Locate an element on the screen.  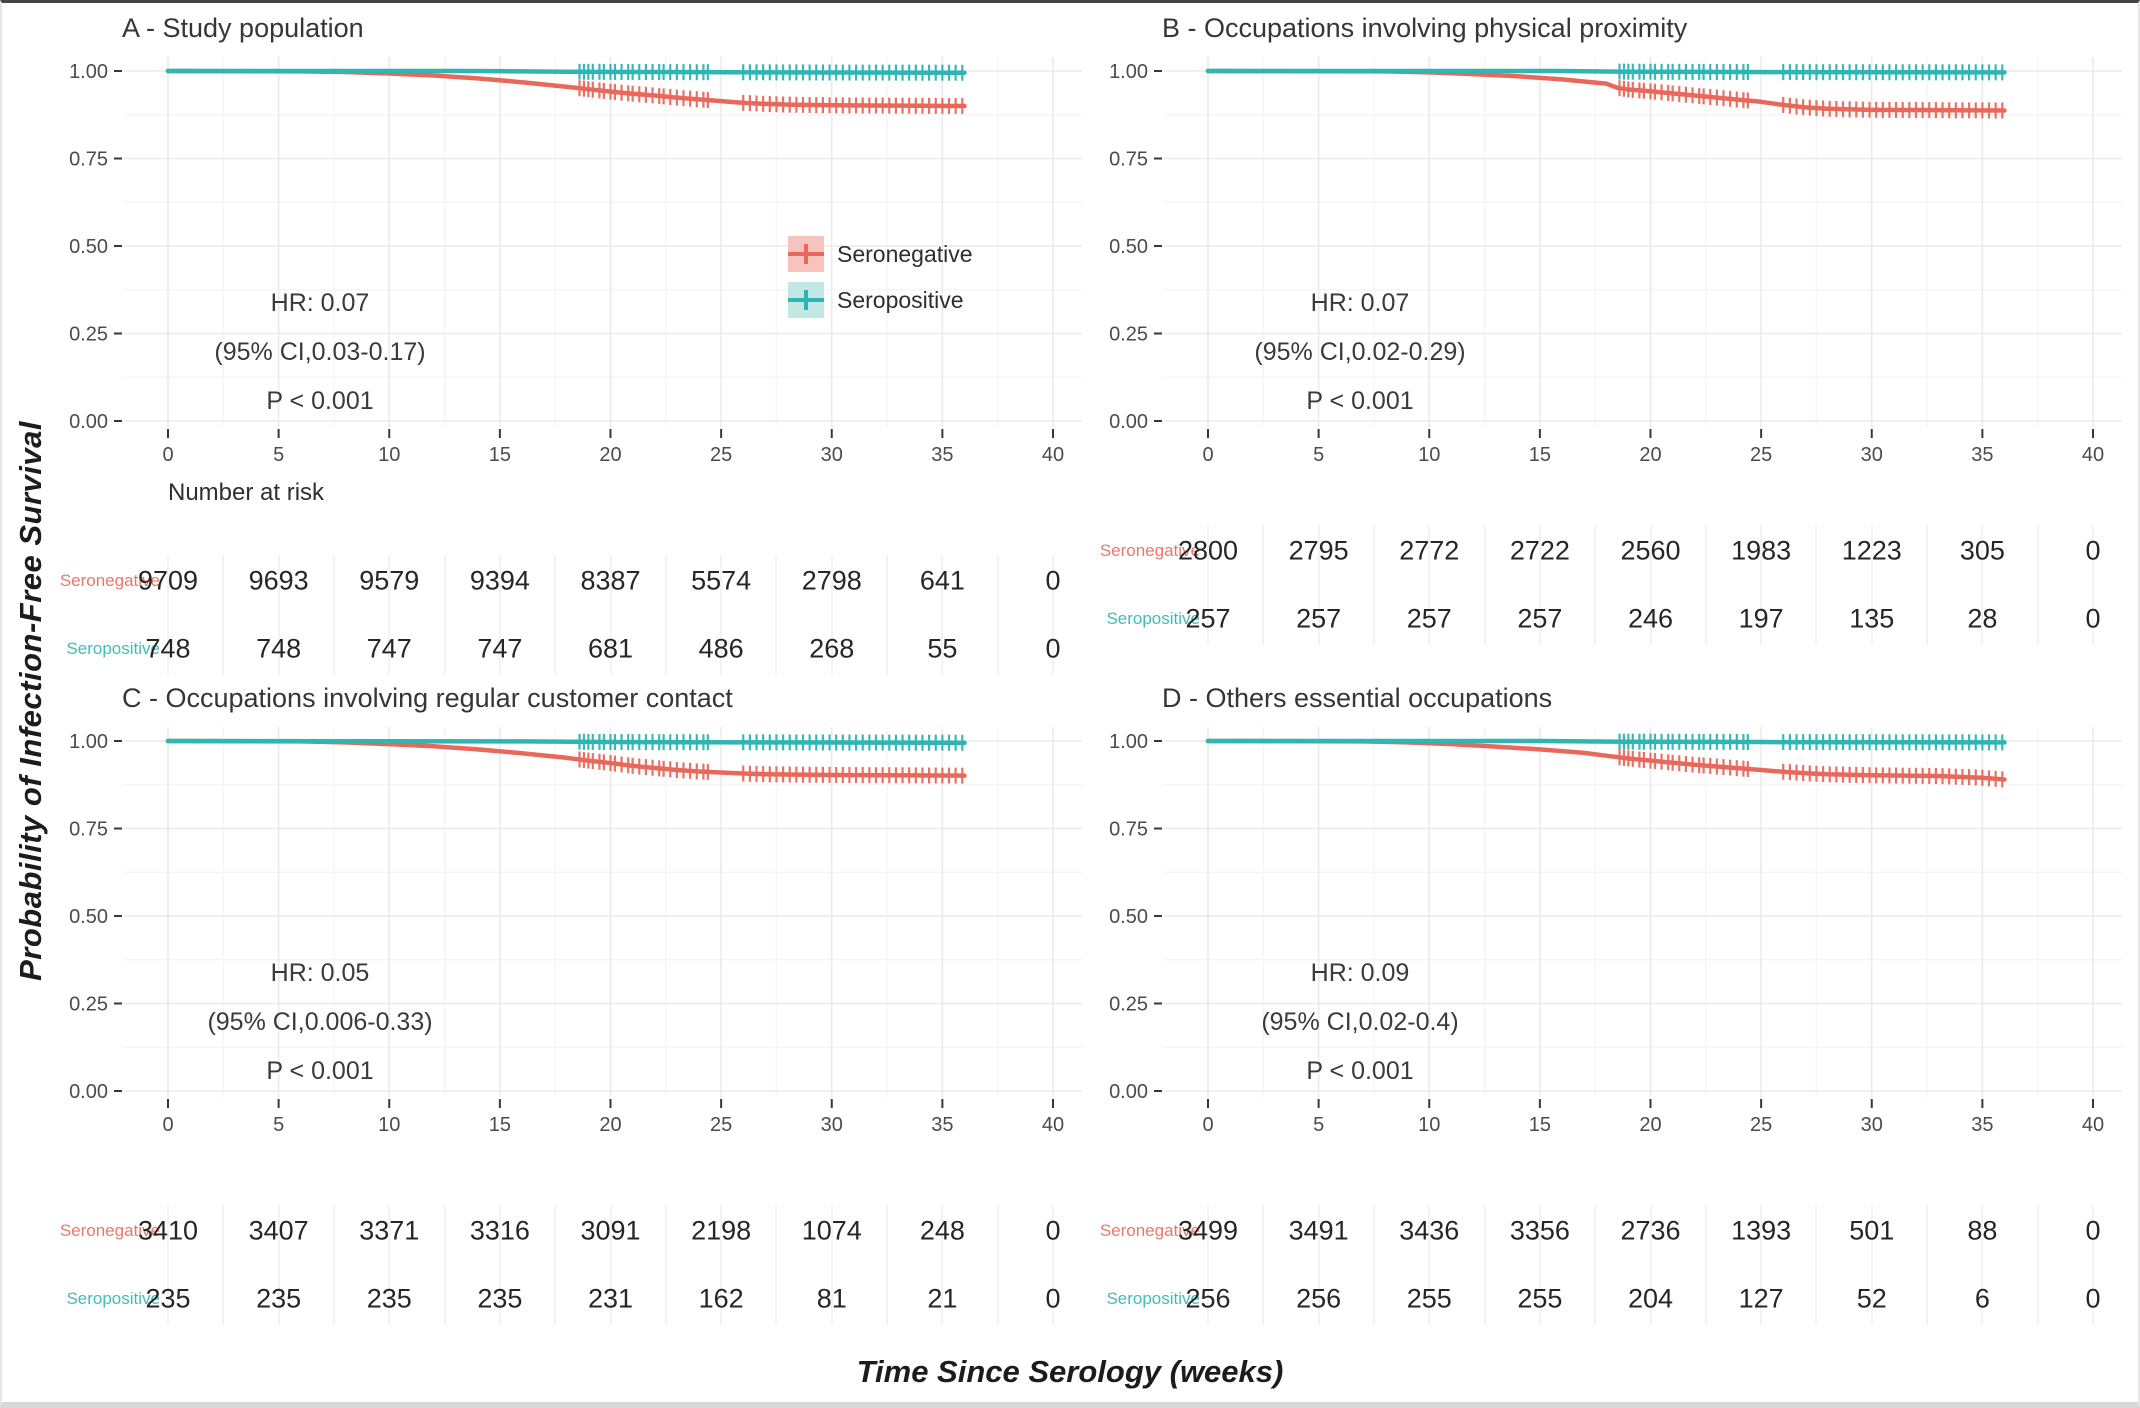
legend-label: Seronegative is located at coordinates (905, 253).